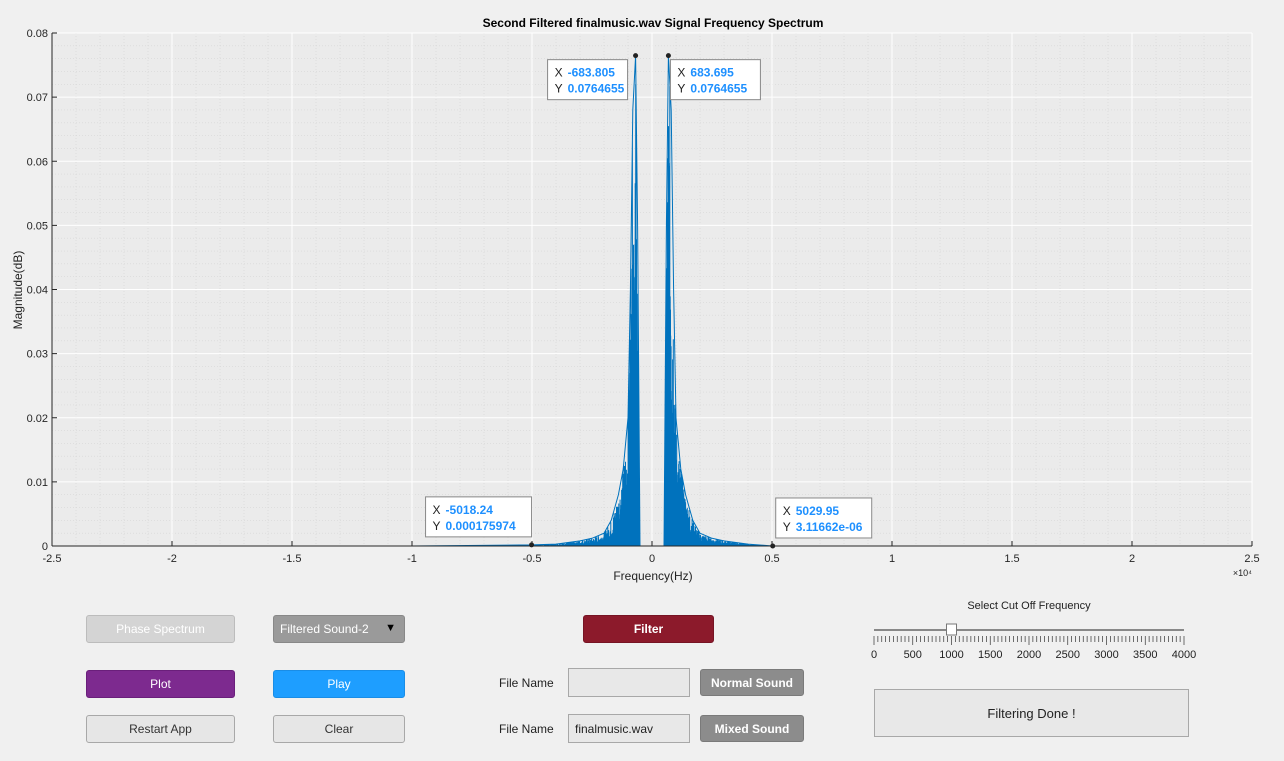 The height and width of the screenshot is (761, 1284). I want to click on normal-sound-button: Normal Sound, so click(752, 682).